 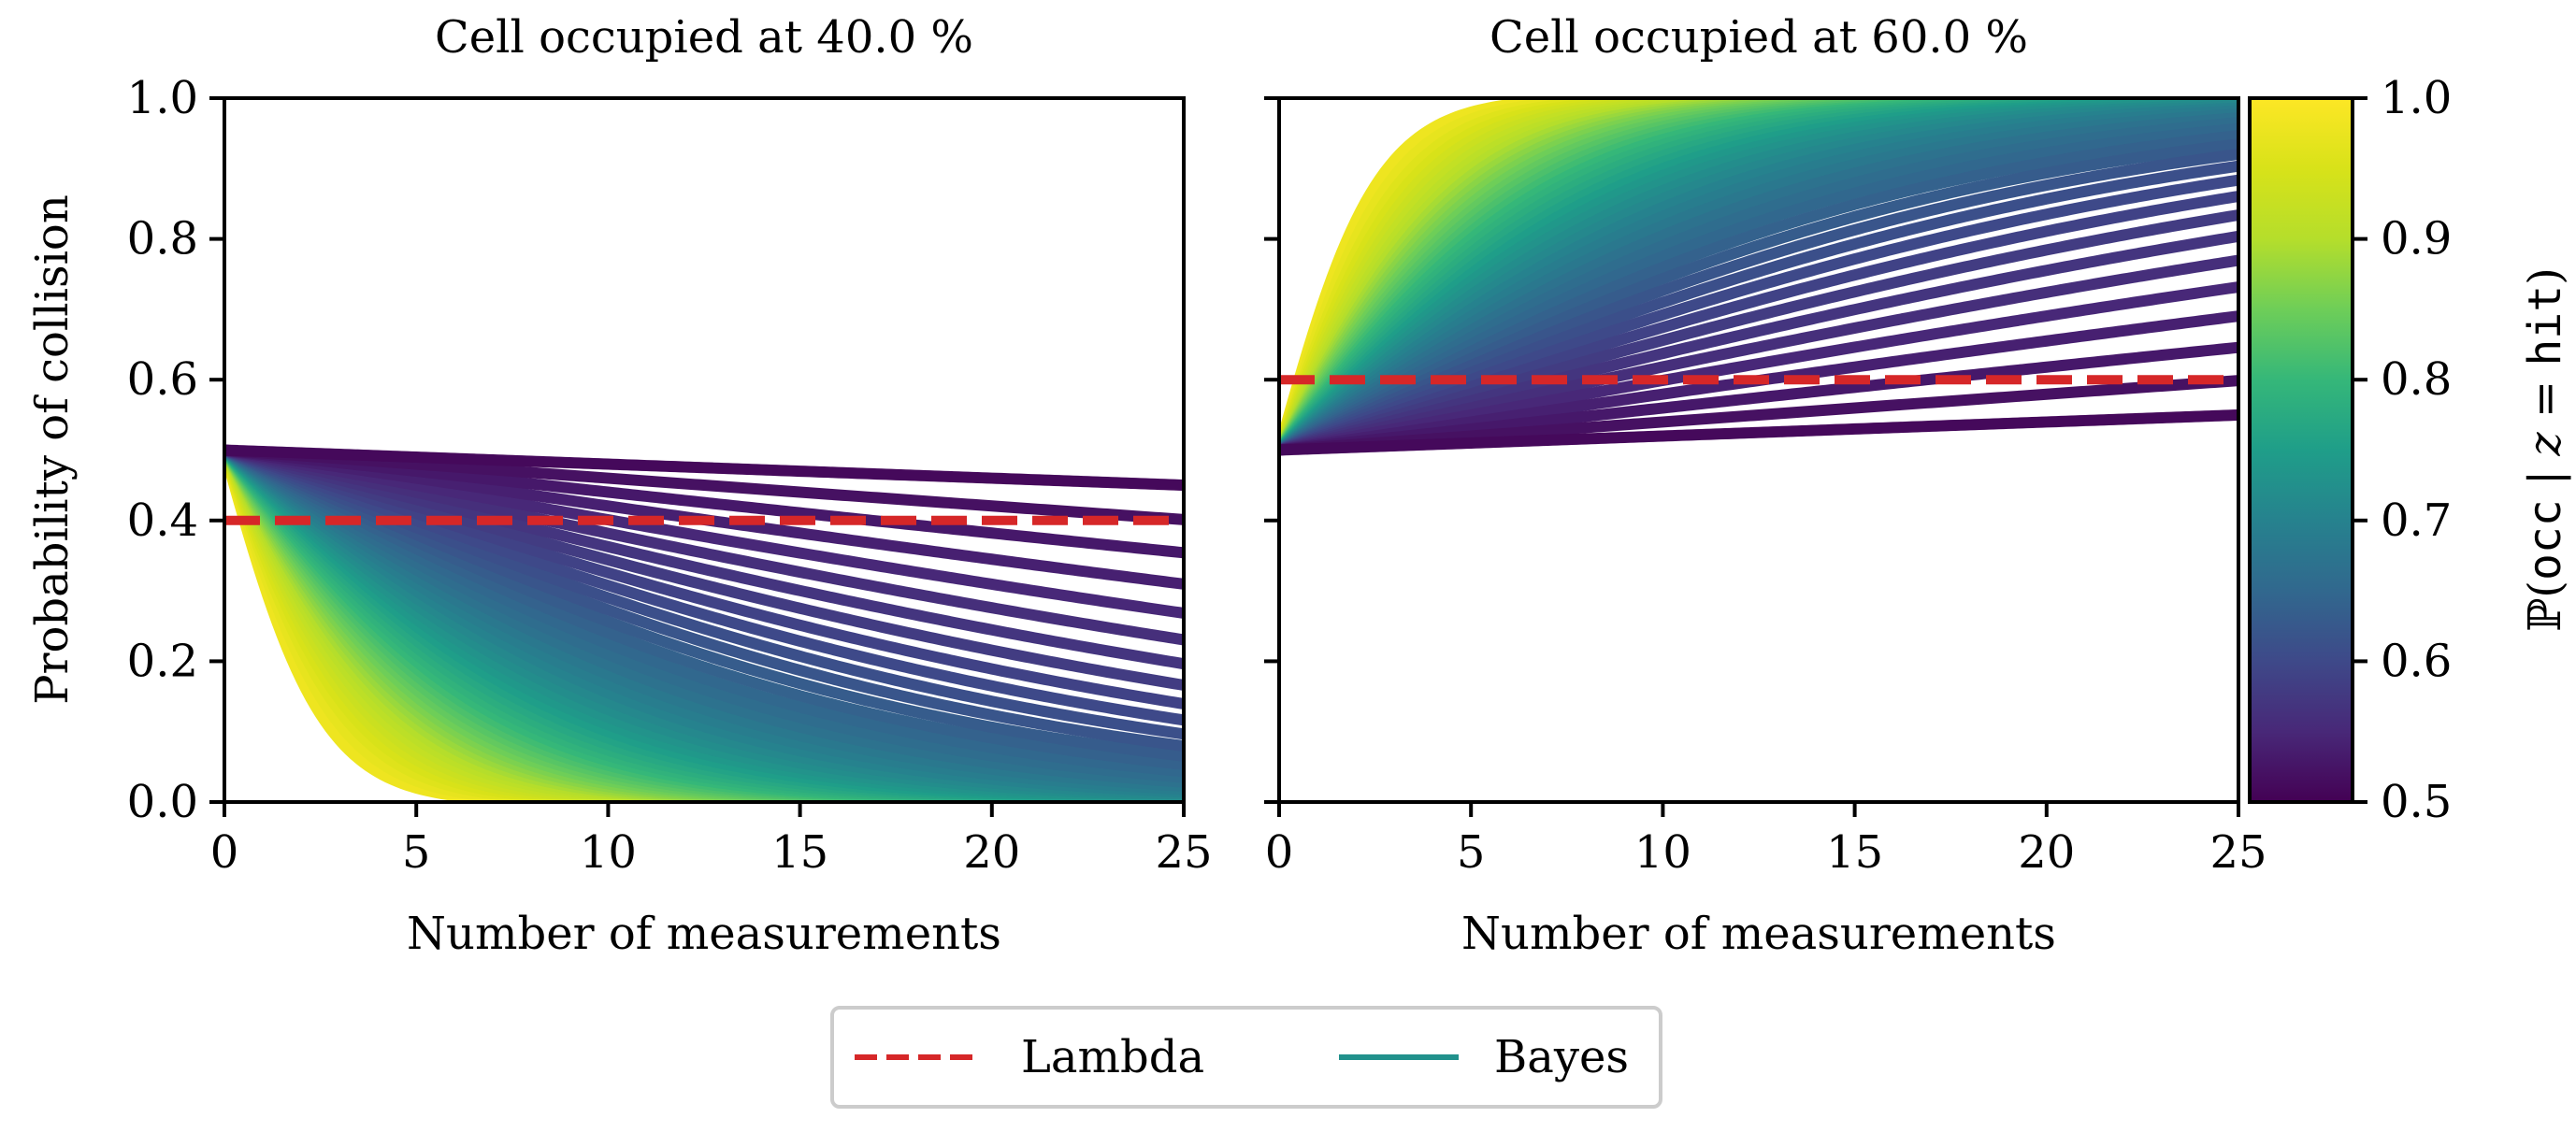 What do you see at coordinates (163, 520) in the screenshot?
I see `y-tick-label: 0.4` at bounding box center [163, 520].